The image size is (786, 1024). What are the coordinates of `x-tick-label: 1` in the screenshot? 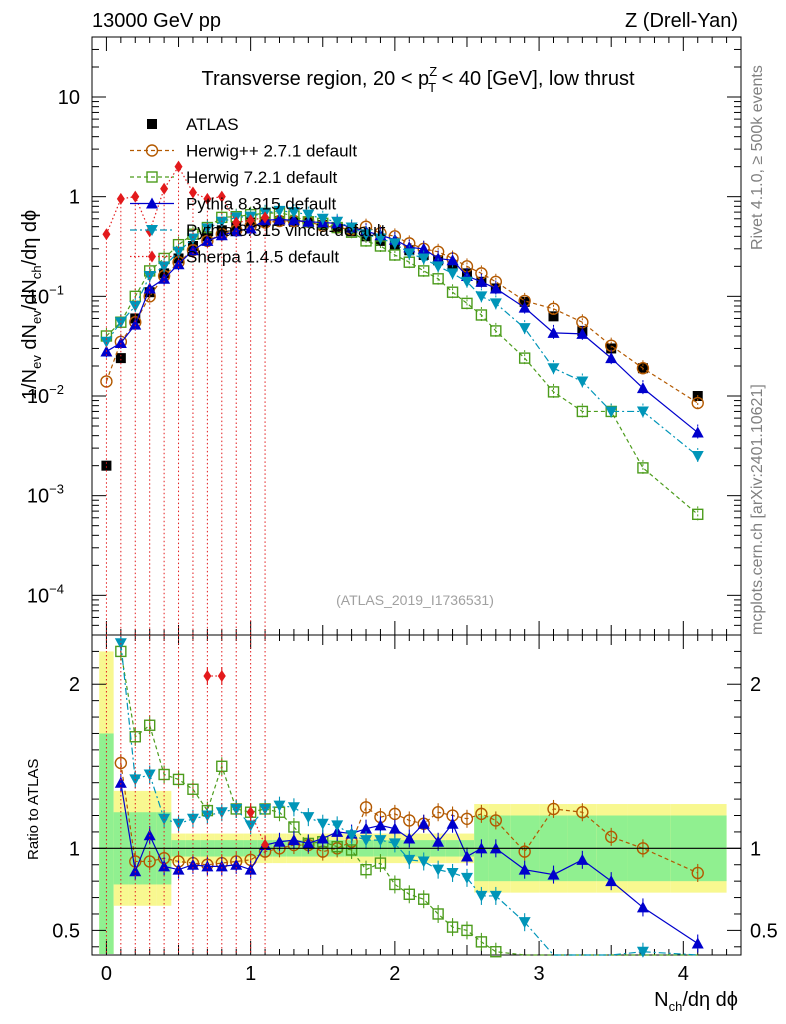 It's located at (250, 974).